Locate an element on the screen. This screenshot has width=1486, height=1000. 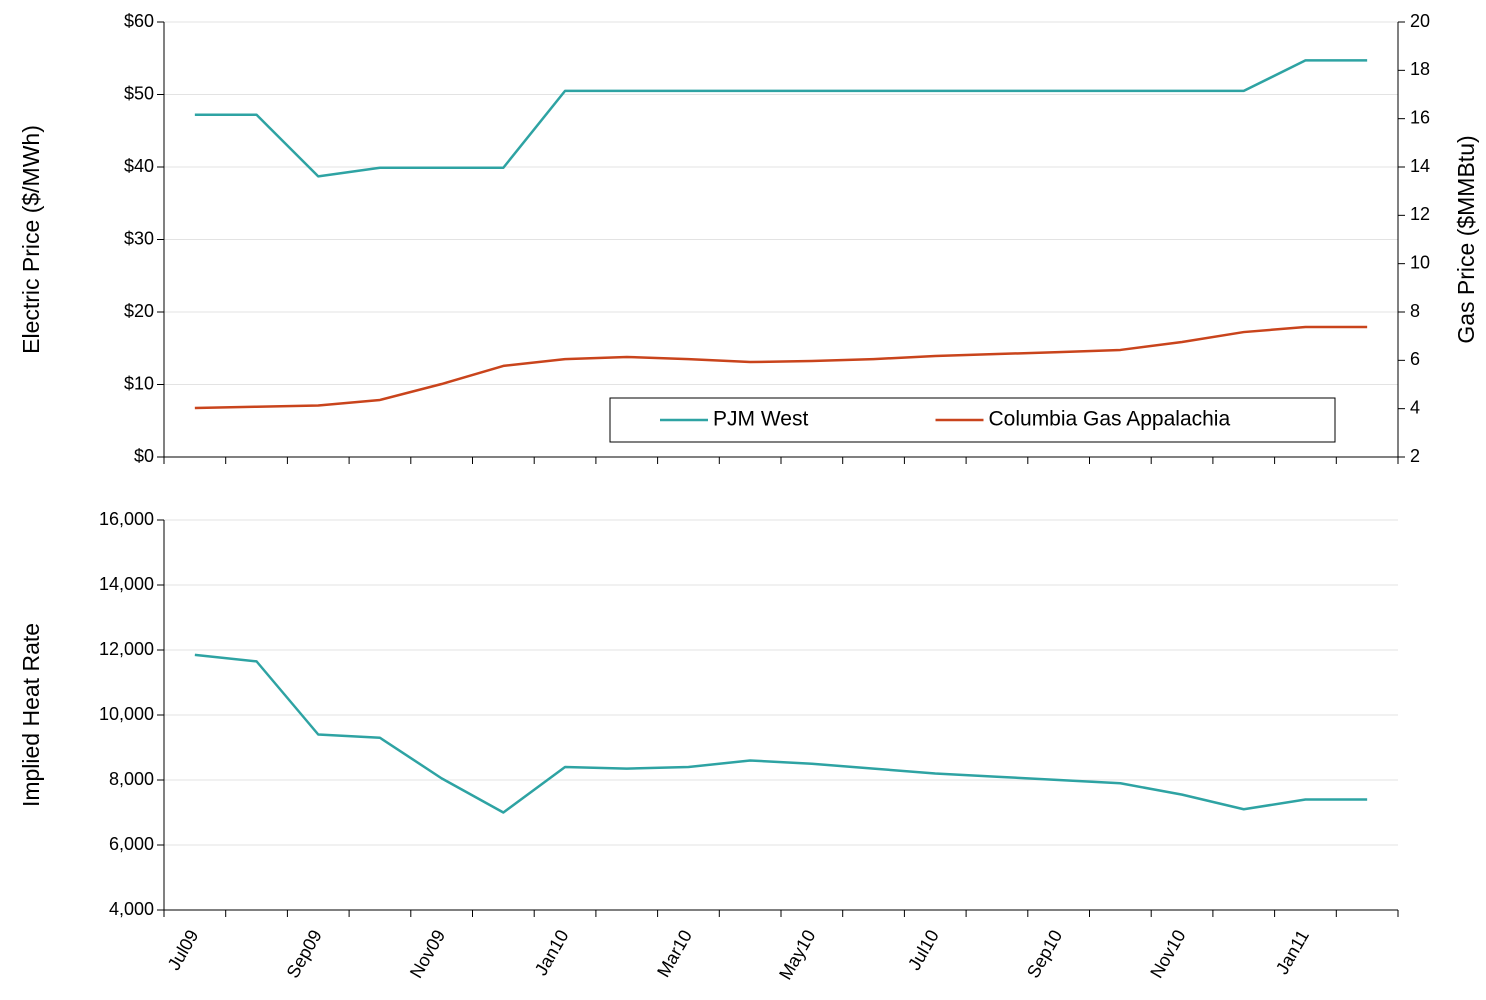
y-tick-label: 14,000 is located at coordinates (126, 584).